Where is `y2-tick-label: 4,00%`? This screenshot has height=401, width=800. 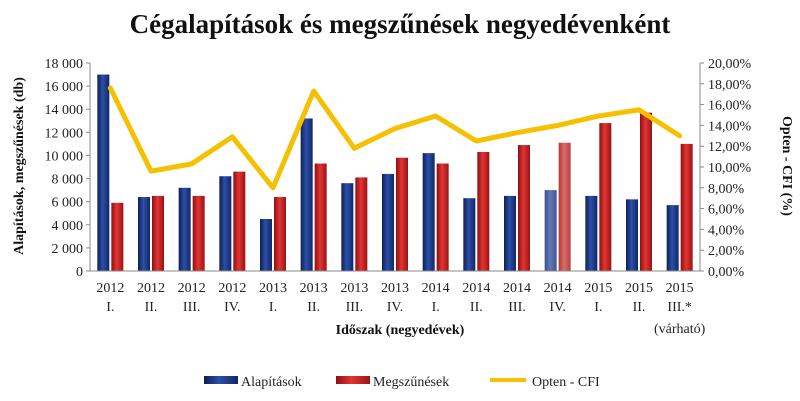
y2-tick-label: 4,00% is located at coordinates (726, 230).